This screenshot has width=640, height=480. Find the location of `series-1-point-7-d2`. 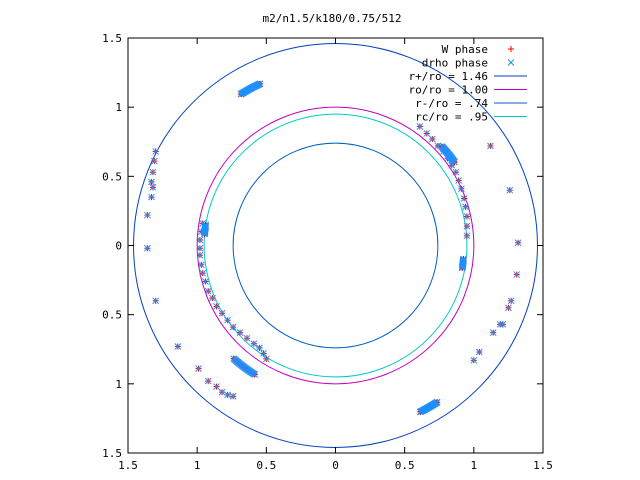

series-1-point-7-d2 is located at coordinates (147, 248).